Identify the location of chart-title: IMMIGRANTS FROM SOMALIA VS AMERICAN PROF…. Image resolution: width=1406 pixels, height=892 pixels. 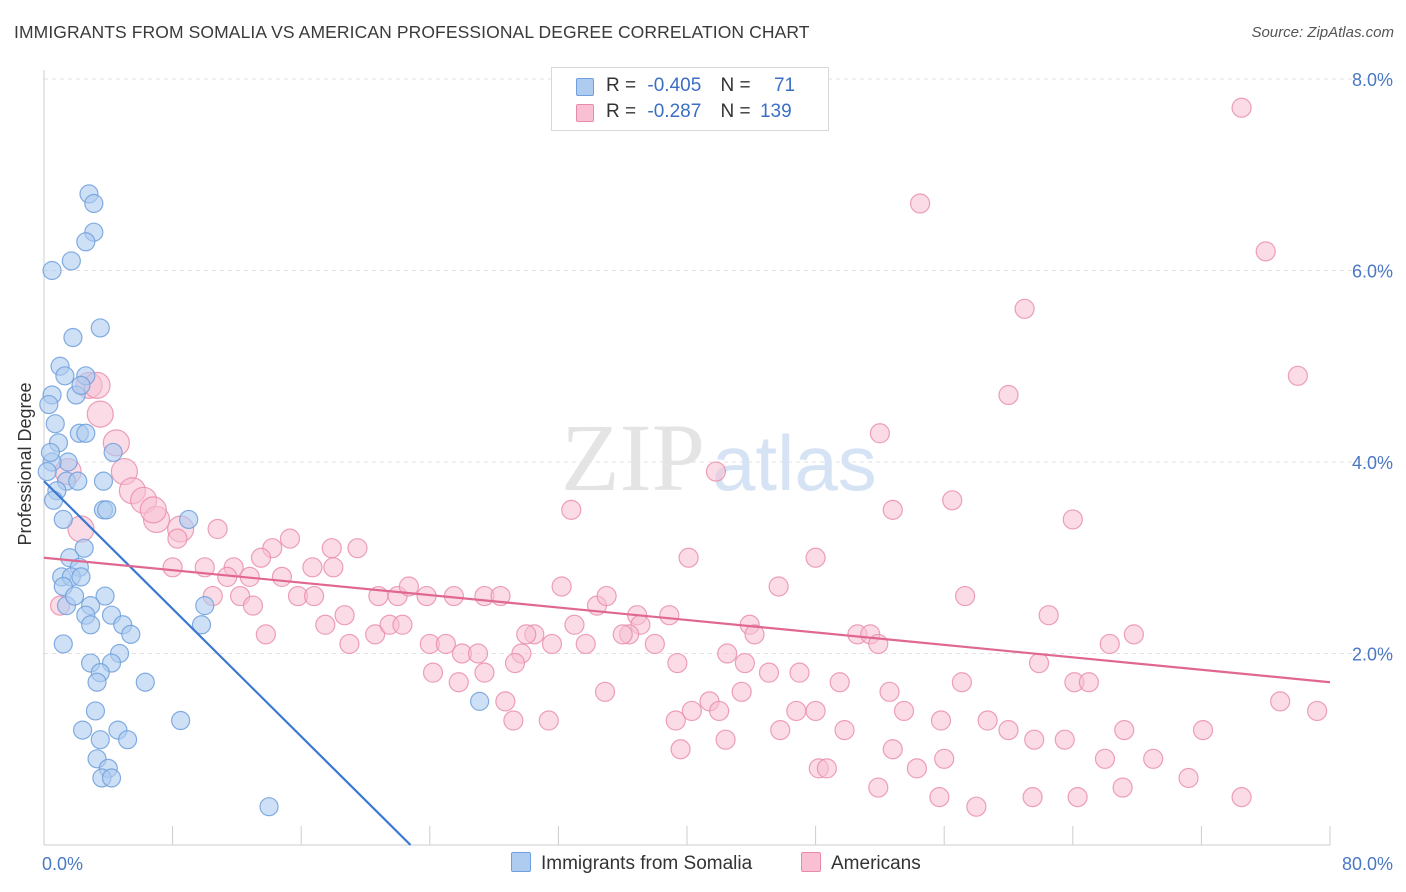
(412, 32).